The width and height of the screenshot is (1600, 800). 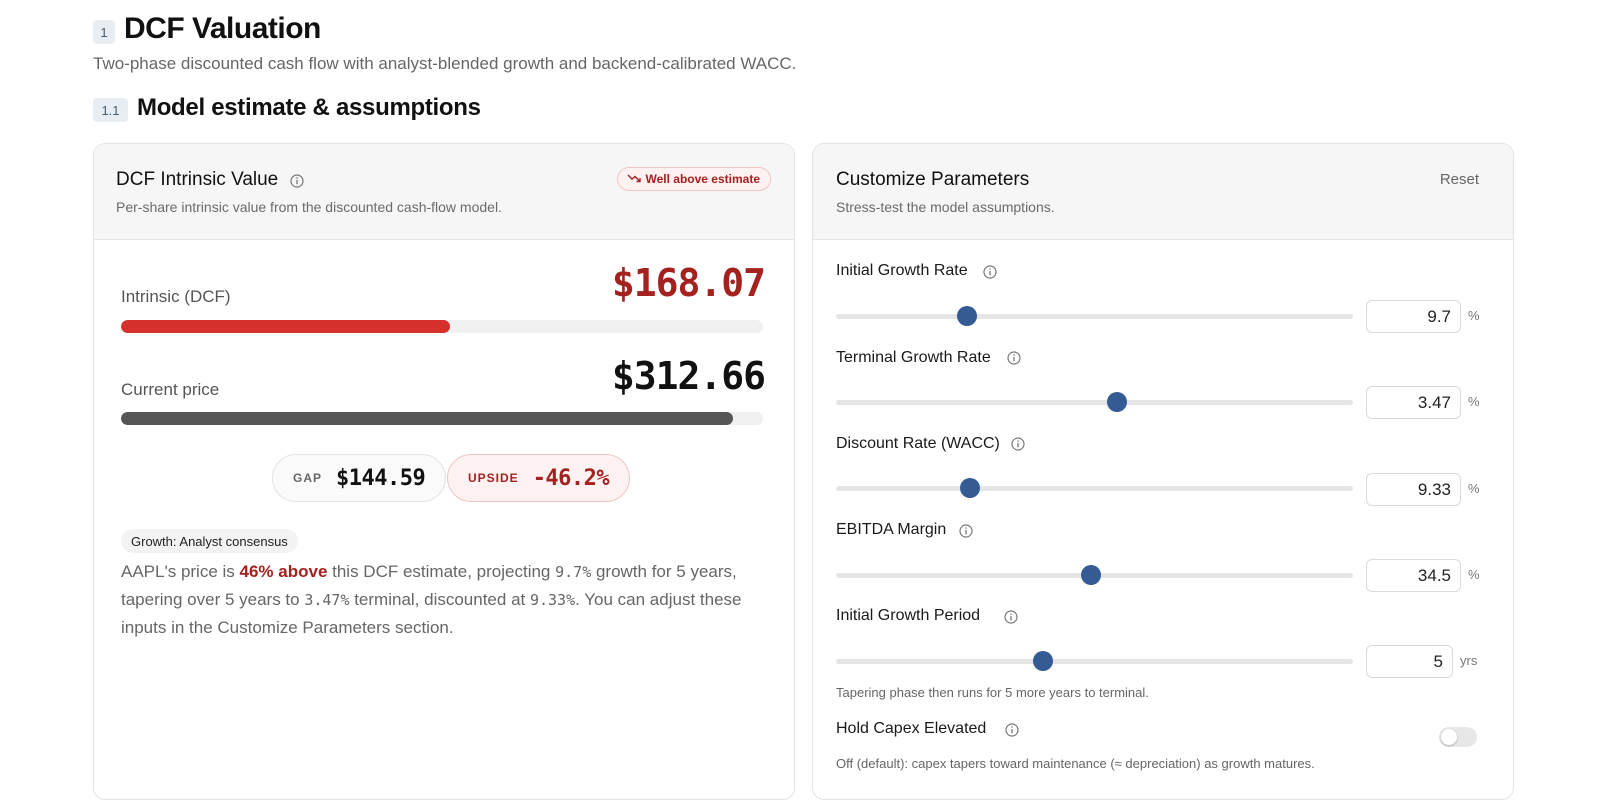 What do you see at coordinates (308, 478) in the screenshot?
I see `gap-label: GAP` at bounding box center [308, 478].